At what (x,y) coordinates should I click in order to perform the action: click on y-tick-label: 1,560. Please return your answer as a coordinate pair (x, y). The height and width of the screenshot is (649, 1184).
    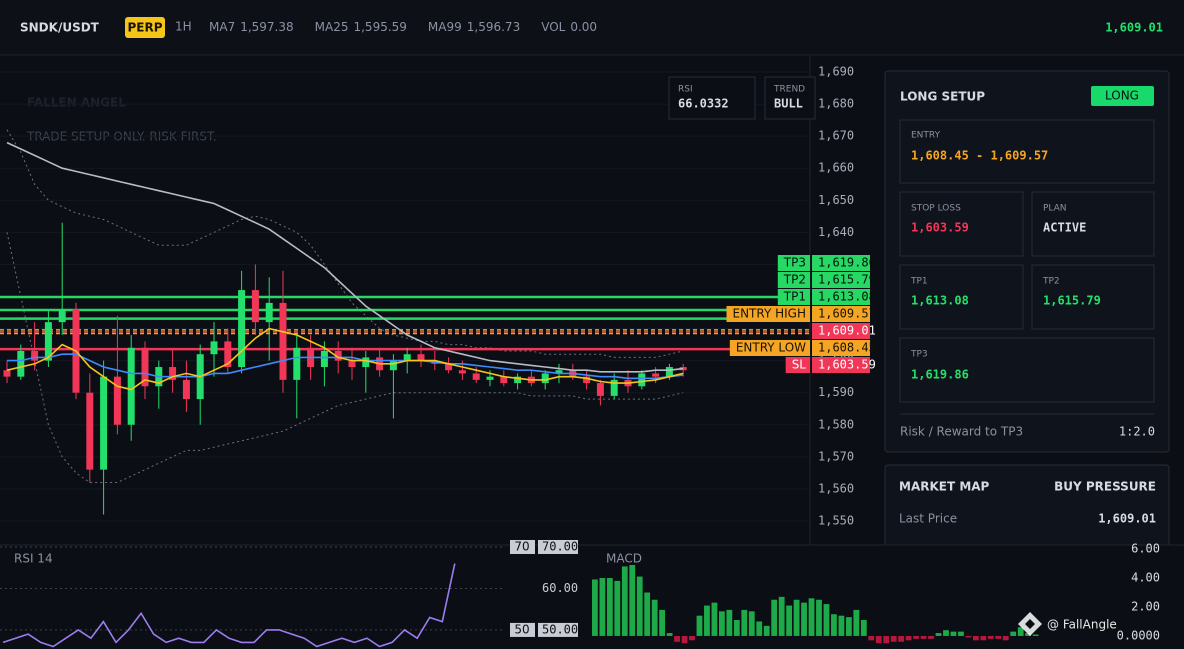
    Looking at the image, I should click on (836, 488).